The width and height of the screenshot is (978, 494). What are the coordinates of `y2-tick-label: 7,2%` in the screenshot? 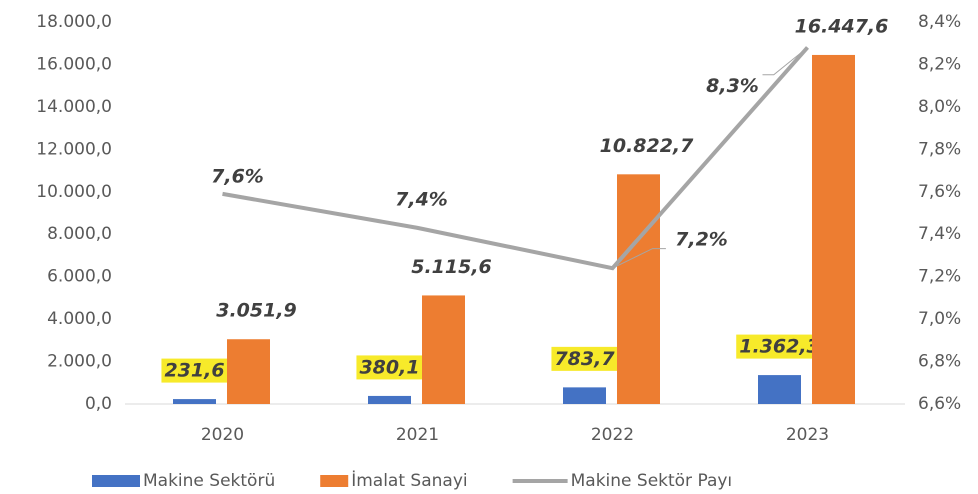 It's located at (939, 277).